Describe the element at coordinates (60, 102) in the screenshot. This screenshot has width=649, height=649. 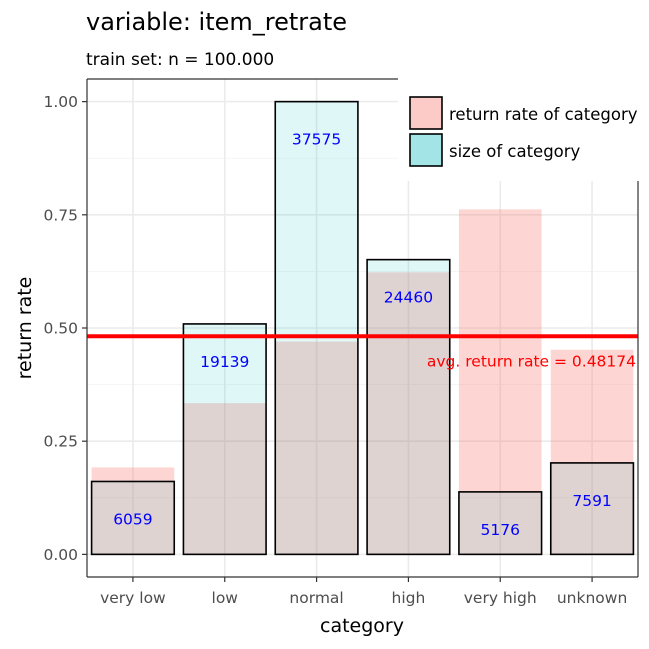
I see `y-tick-label: 1.00` at that location.